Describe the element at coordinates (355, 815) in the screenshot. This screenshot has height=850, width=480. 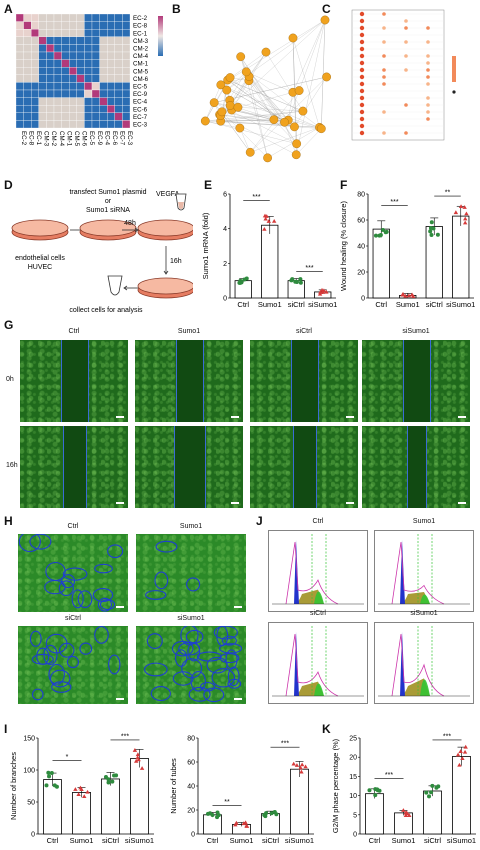
I see `y-tick-label: 5` at that location.